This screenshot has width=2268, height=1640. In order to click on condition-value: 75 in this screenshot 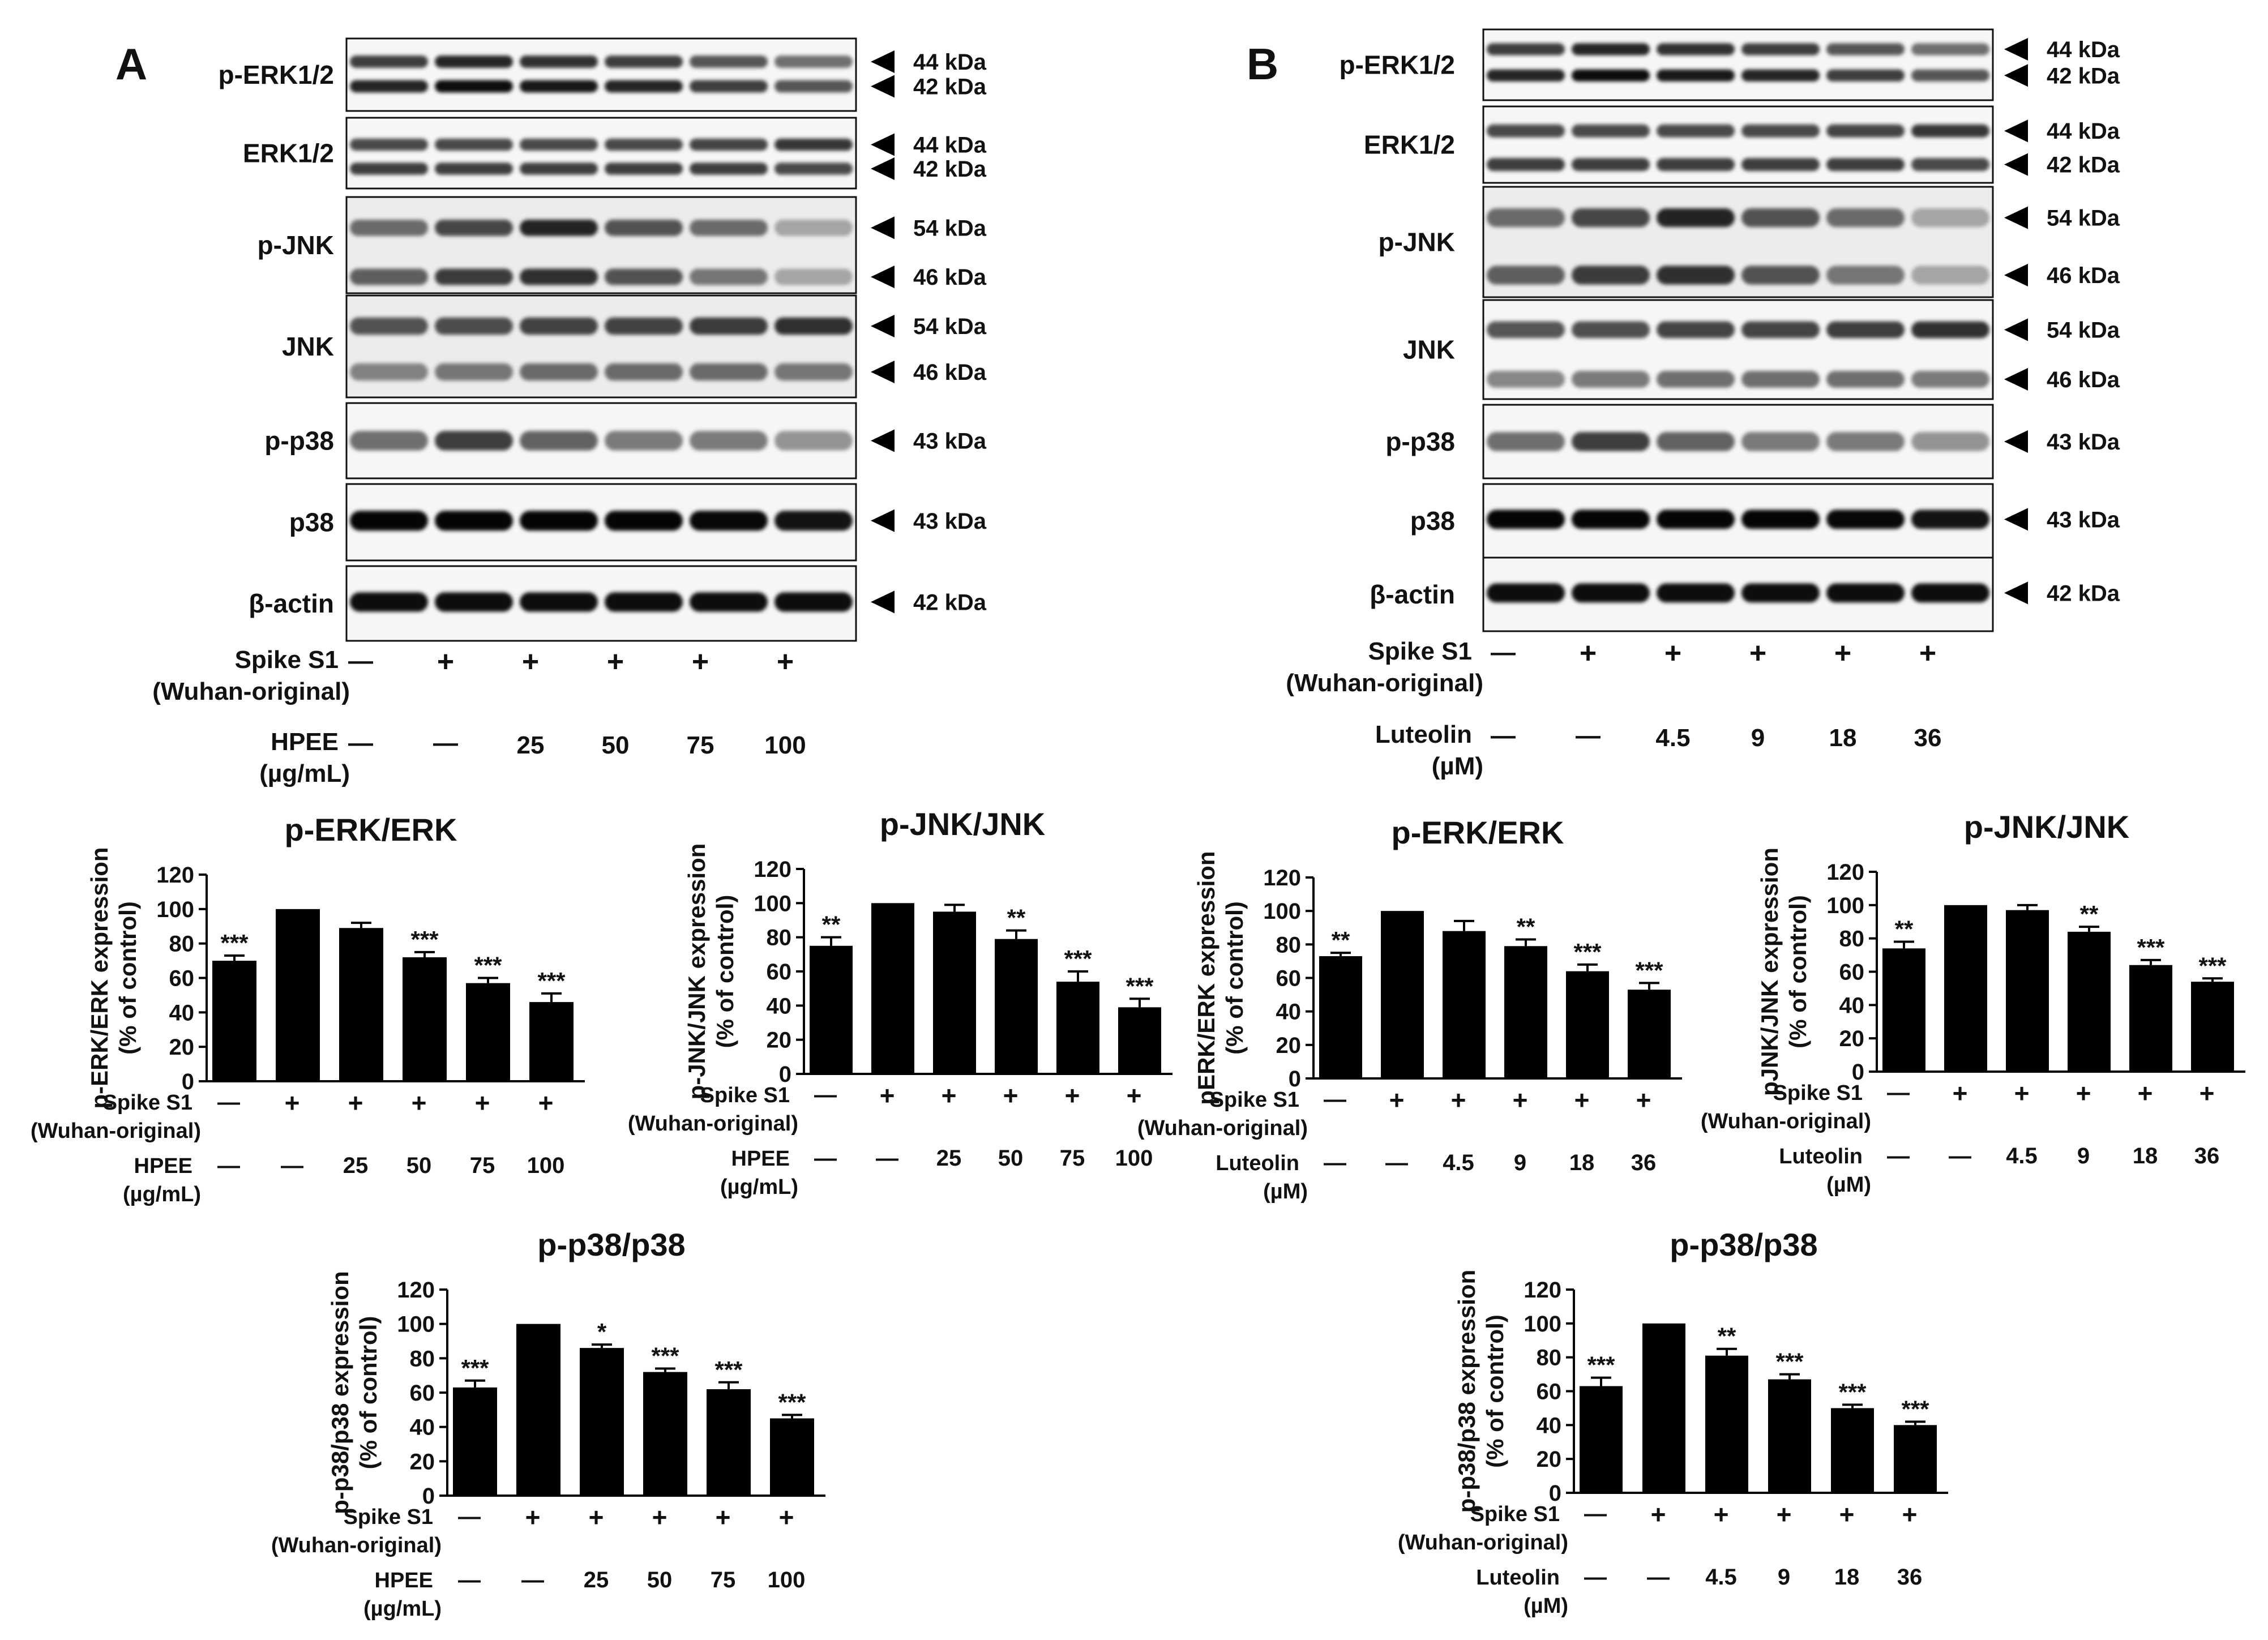, I will do `click(701, 745)`.